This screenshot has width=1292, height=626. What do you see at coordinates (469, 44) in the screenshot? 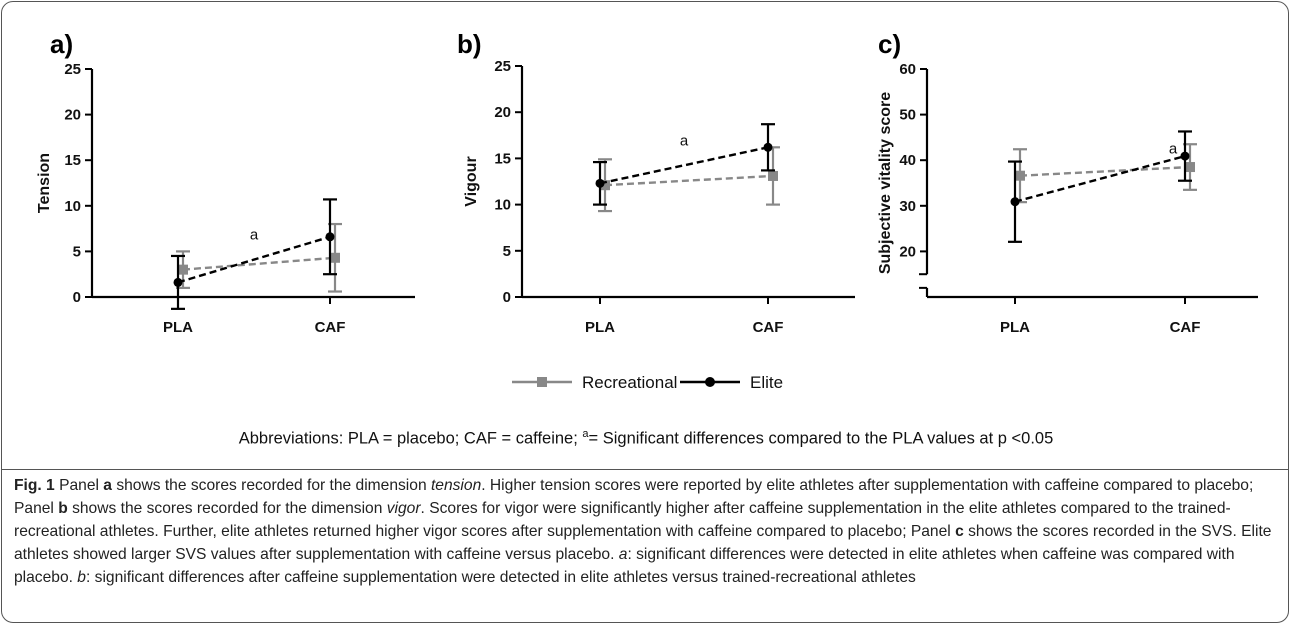
I see `panel-label: b)` at bounding box center [469, 44].